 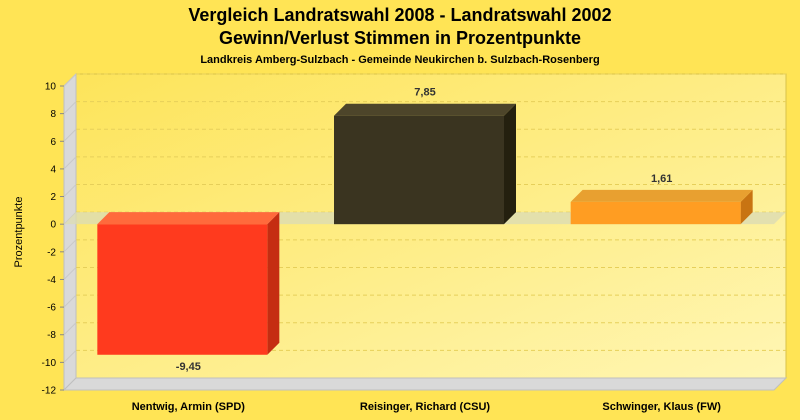 What do you see at coordinates (661, 179) in the screenshot?
I see `data-label: 1,61` at bounding box center [661, 179].